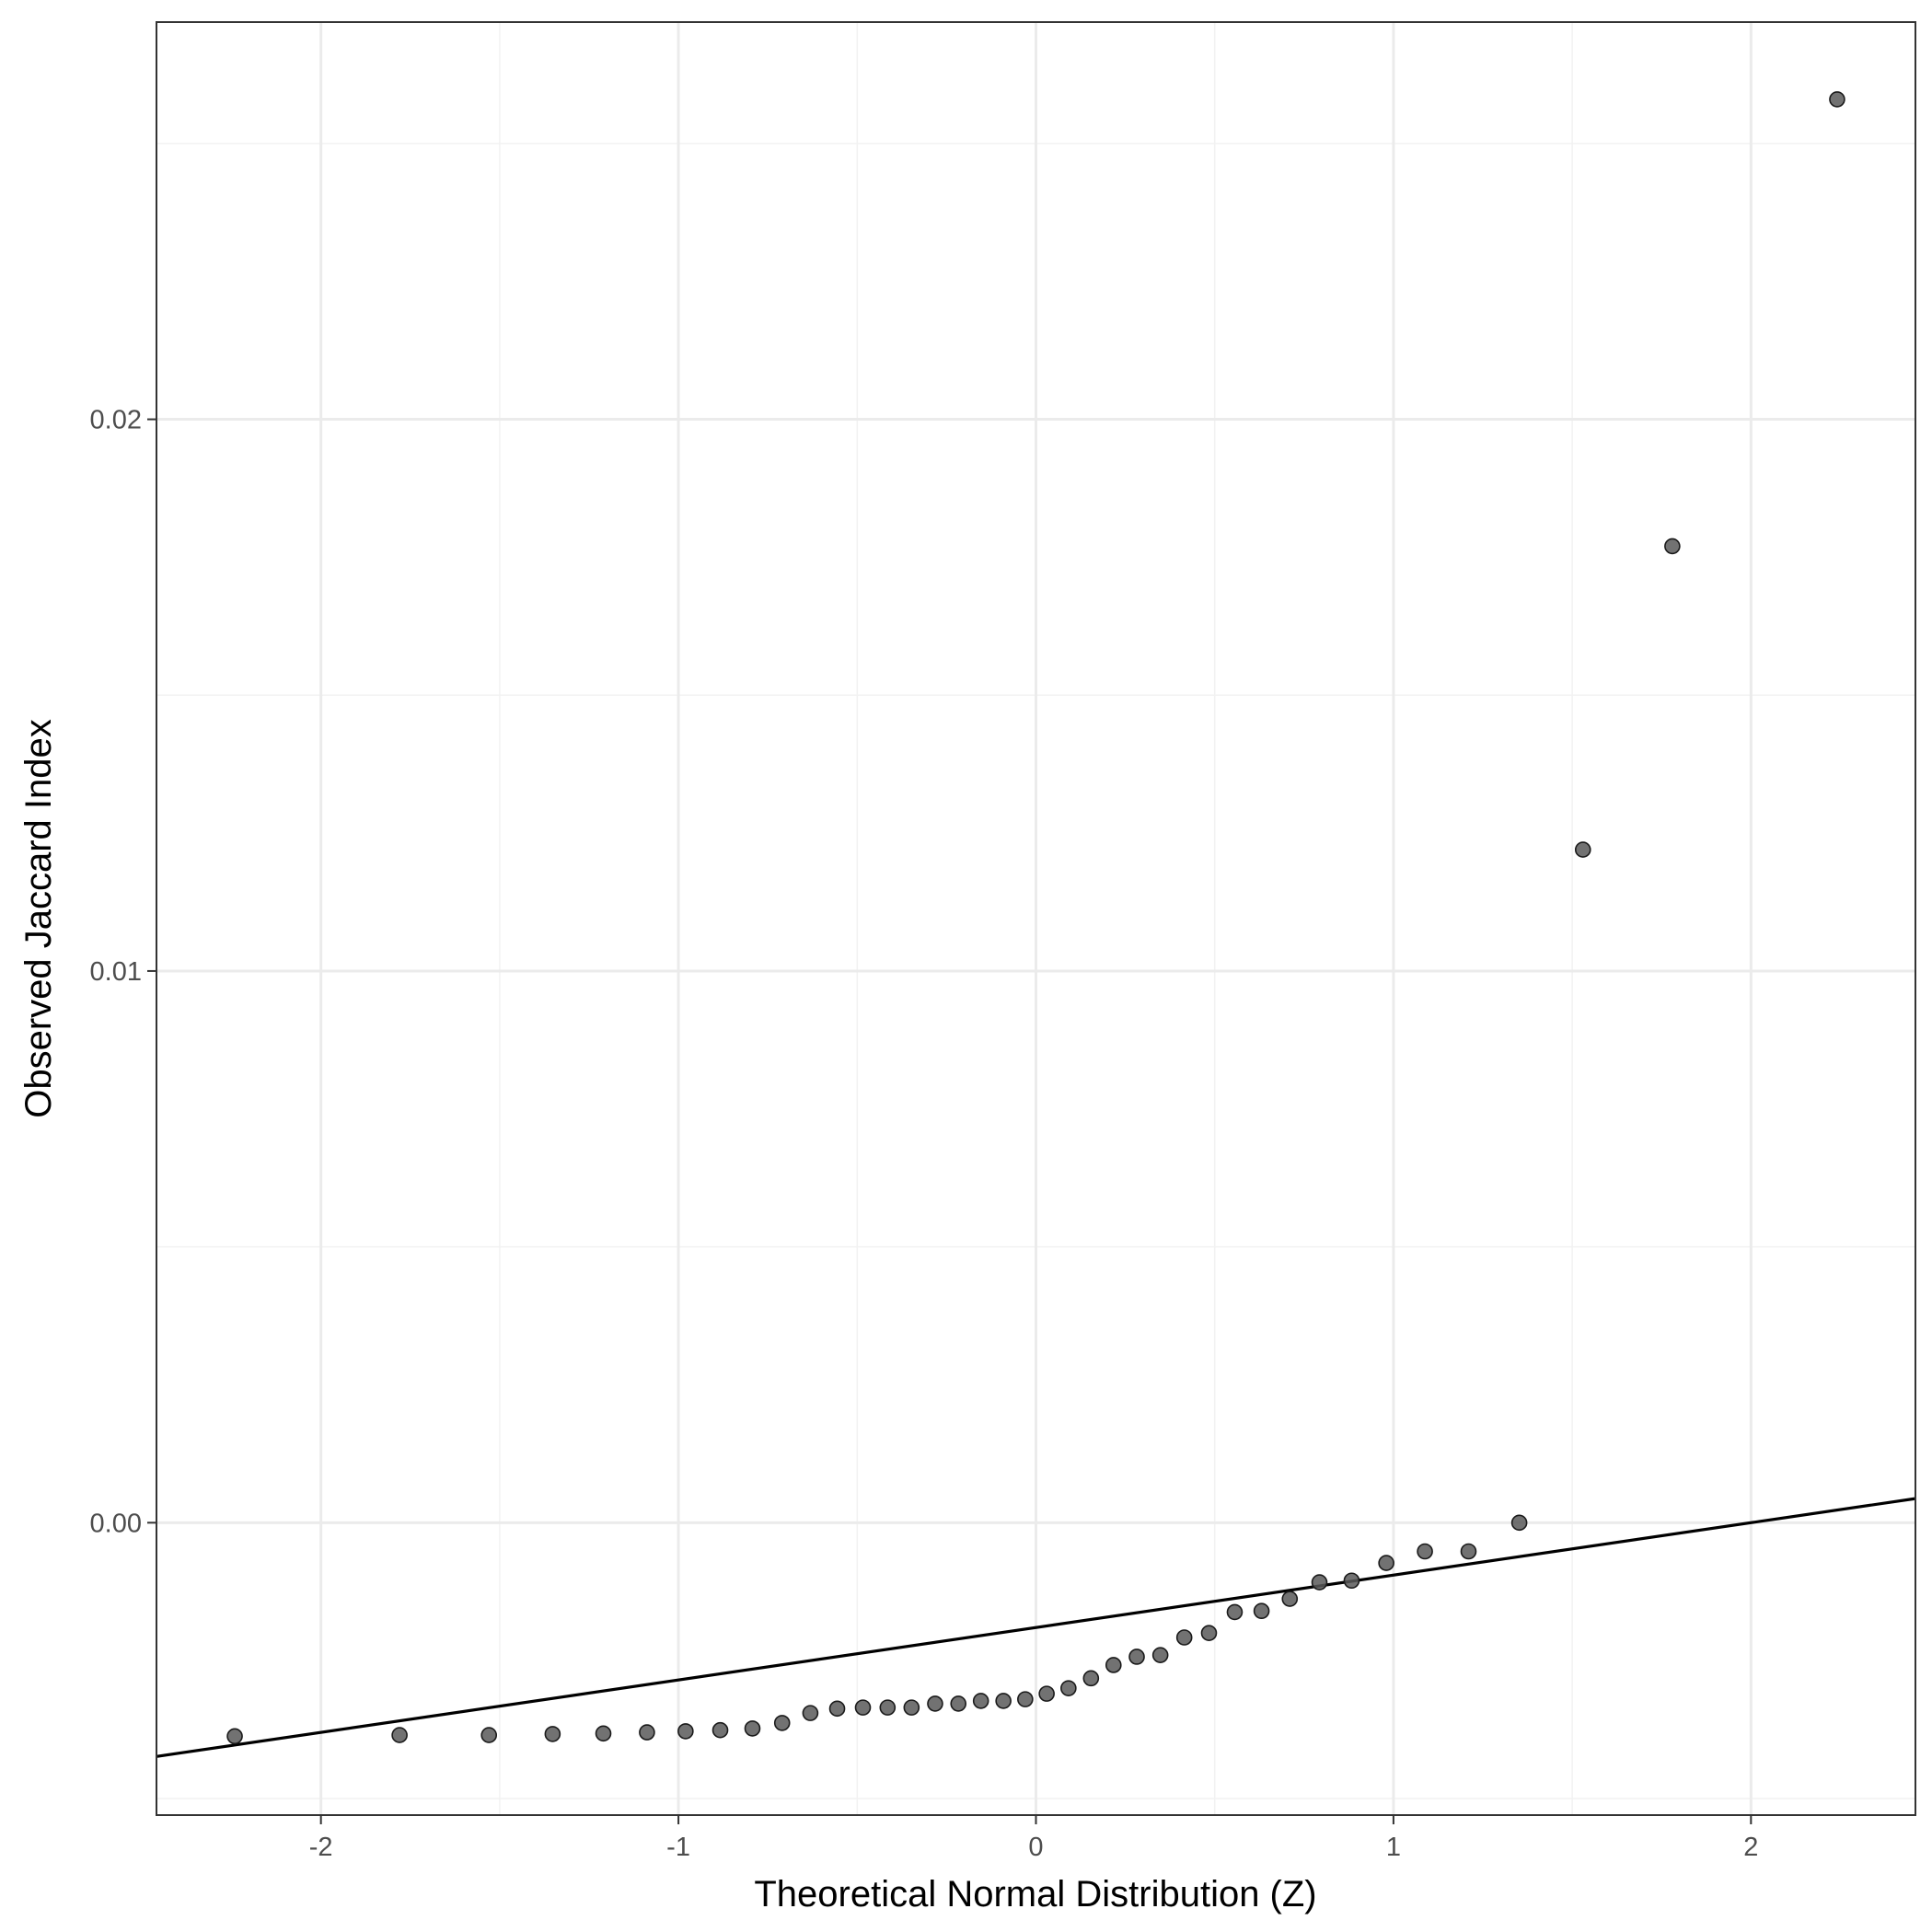  Describe the element at coordinates (321, 1848) in the screenshot. I see `x-tick-label: -2` at that location.